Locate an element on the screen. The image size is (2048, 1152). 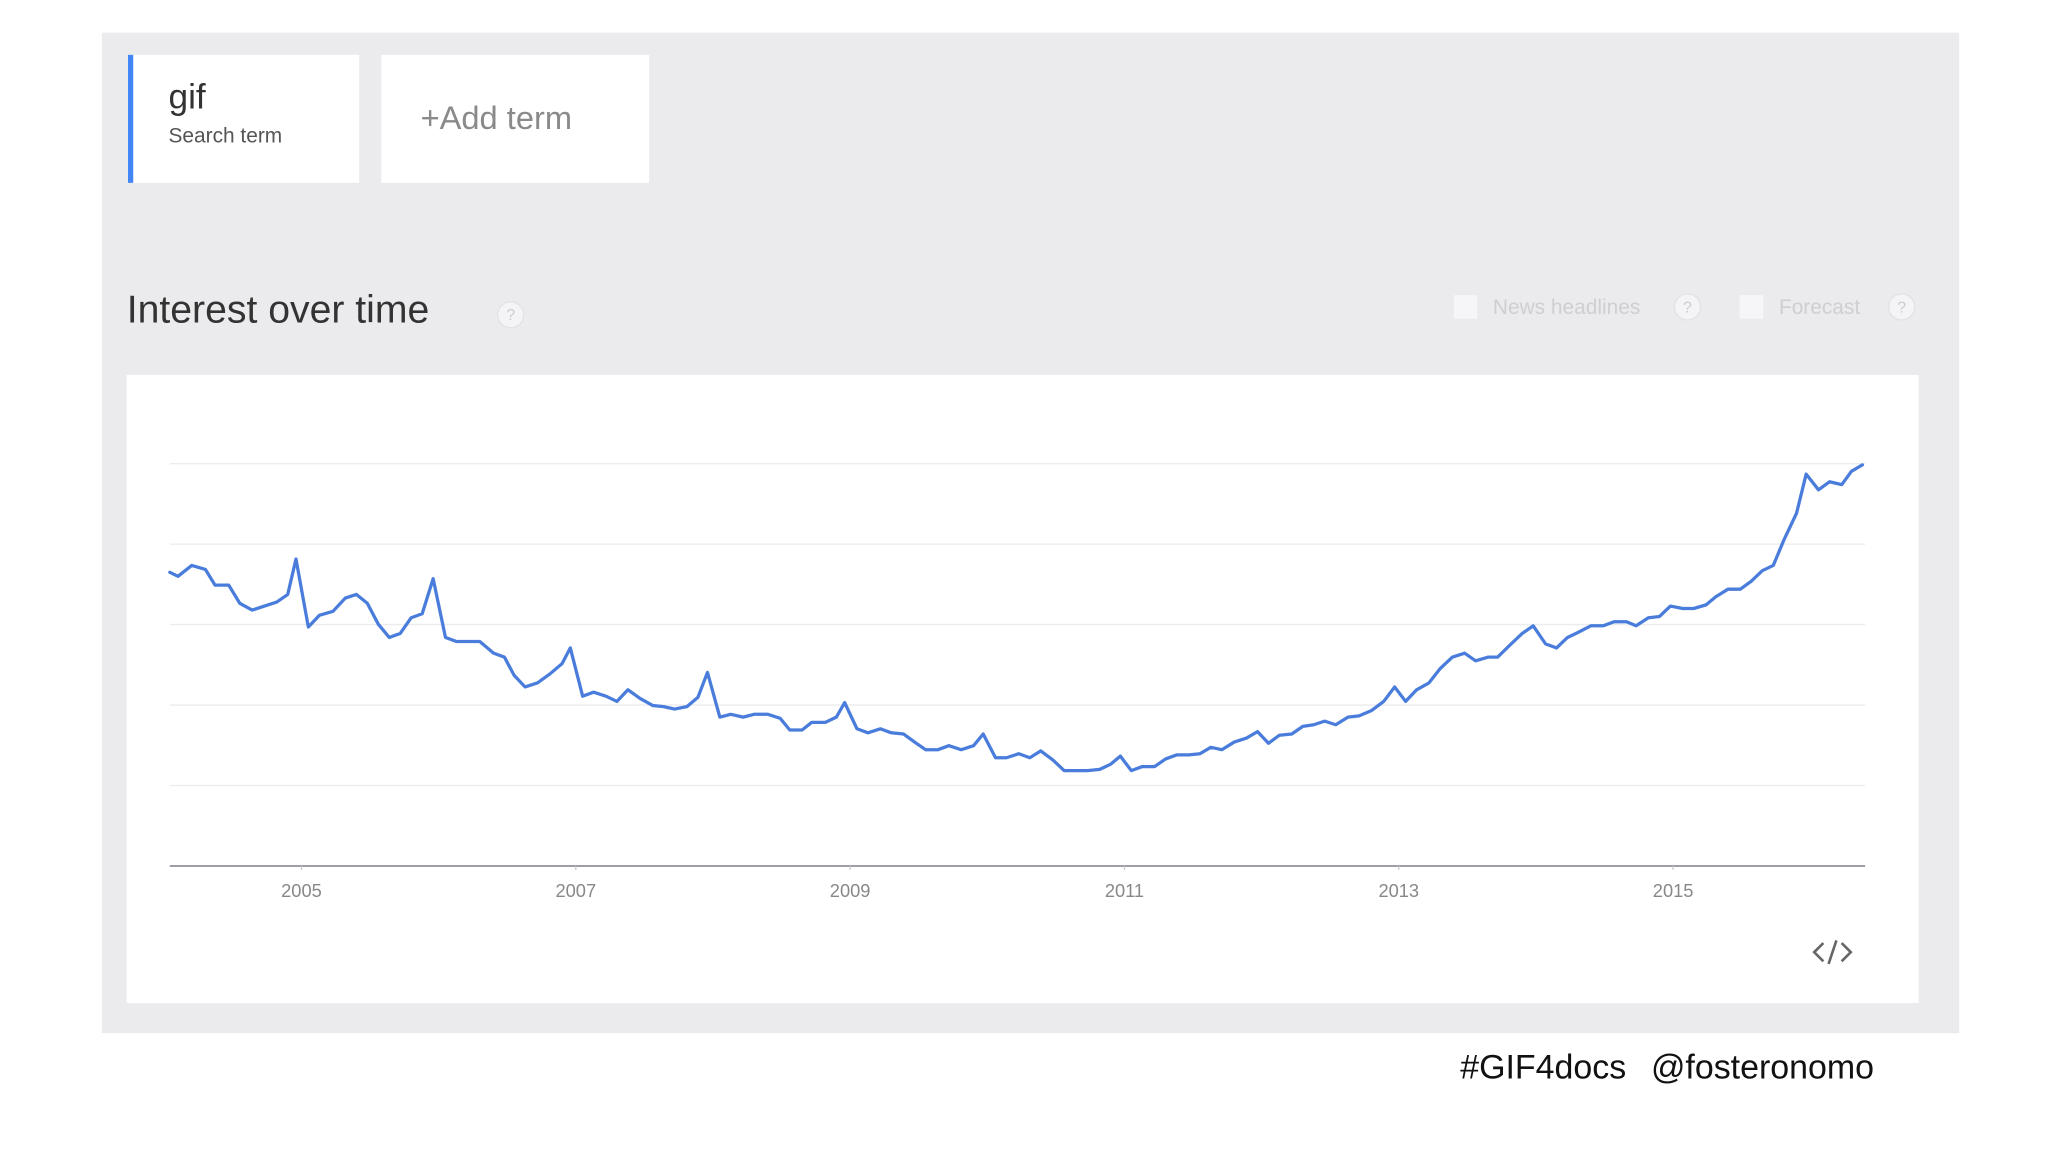
term: gif is located at coordinates (186, 97).